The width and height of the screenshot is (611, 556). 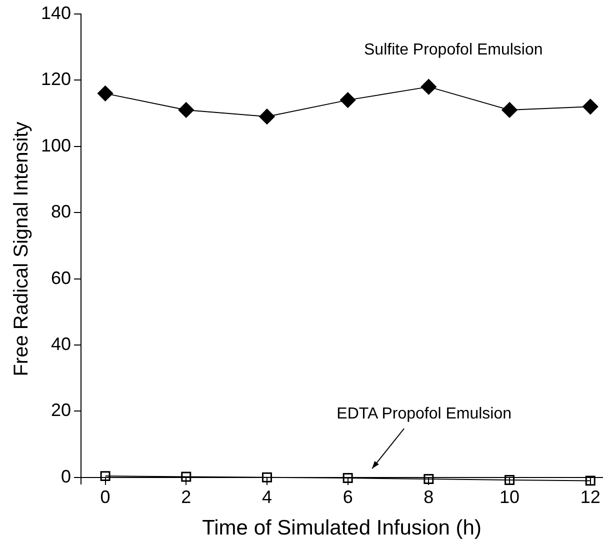 I want to click on y-tick-label: 80, so click(x=61, y=212).